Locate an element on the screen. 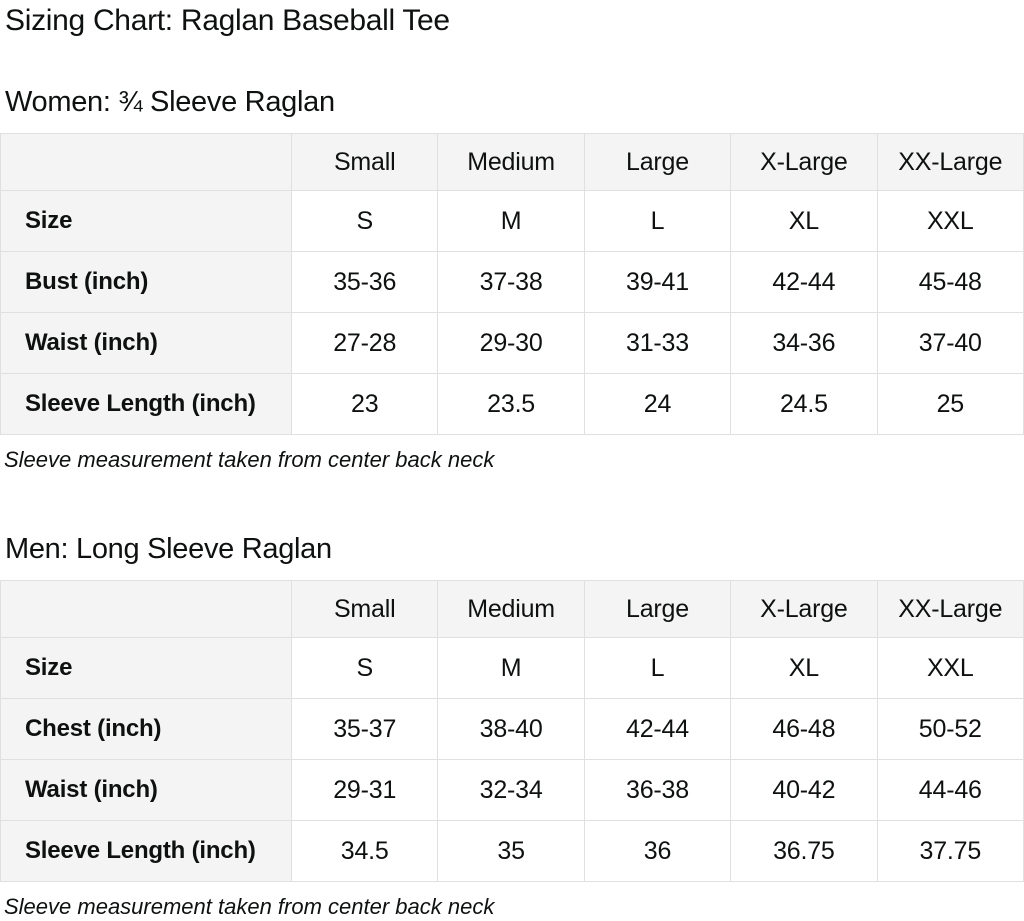  value-cell: 25 is located at coordinates (950, 404).